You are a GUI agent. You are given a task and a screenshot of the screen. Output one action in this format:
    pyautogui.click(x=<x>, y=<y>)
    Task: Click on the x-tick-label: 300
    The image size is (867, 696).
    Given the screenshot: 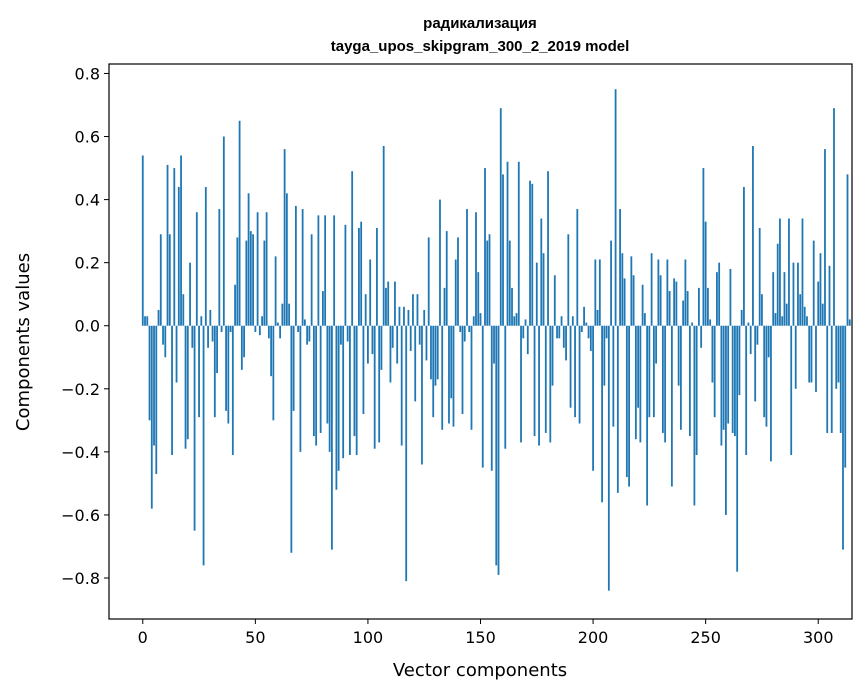 What is the action you would take?
    pyautogui.click(x=818, y=637)
    